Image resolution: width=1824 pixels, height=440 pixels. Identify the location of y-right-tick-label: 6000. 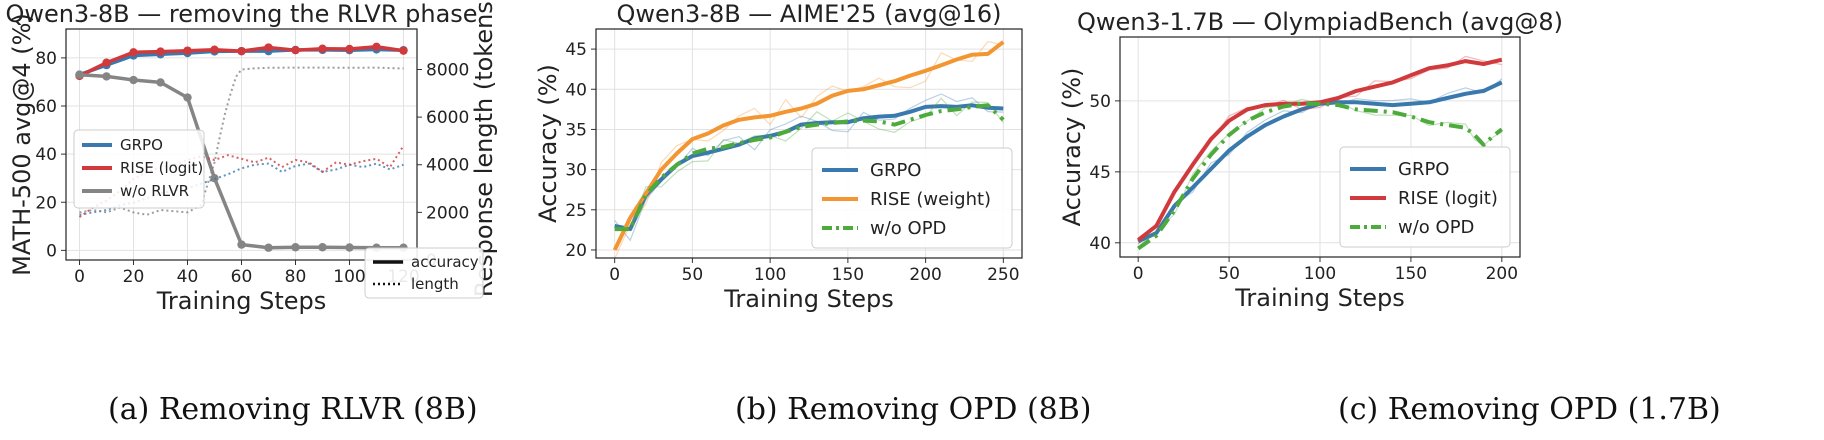
(447, 118).